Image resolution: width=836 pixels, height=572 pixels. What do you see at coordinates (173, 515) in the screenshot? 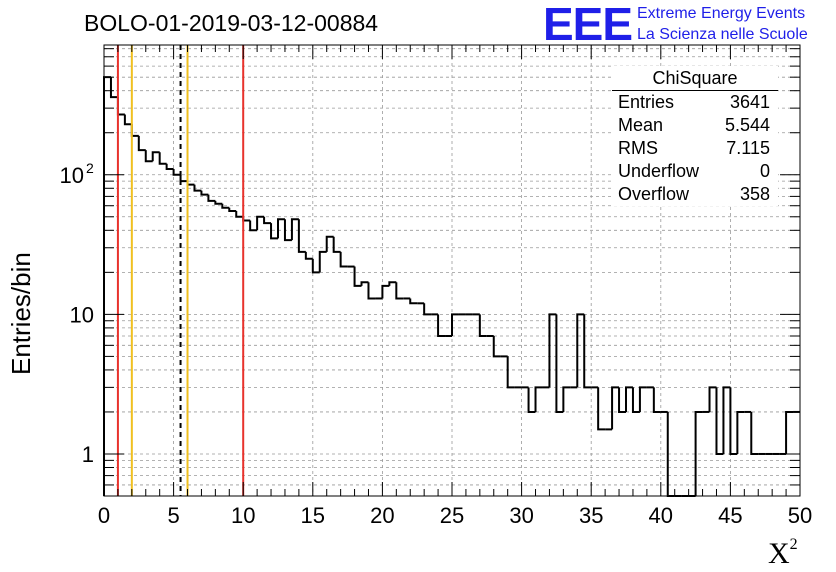
I see `x-tick-label: 5` at bounding box center [173, 515].